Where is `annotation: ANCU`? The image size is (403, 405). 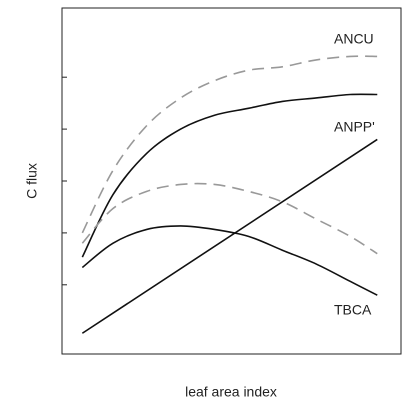
annotation: ANCU is located at coordinates (354, 39).